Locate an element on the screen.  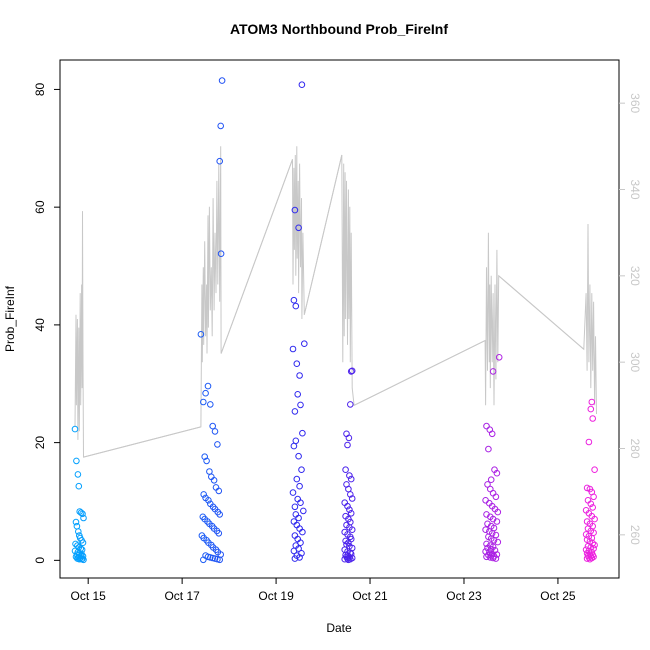
y-axis-right: 260 280 300 320 340 360 is located at coordinates (630, 319).